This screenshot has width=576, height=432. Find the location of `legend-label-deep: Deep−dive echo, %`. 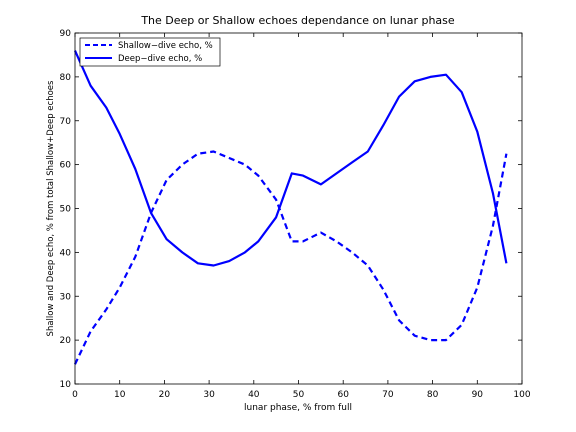

legend-label-deep: Deep−dive echo, % is located at coordinates (160, 59).